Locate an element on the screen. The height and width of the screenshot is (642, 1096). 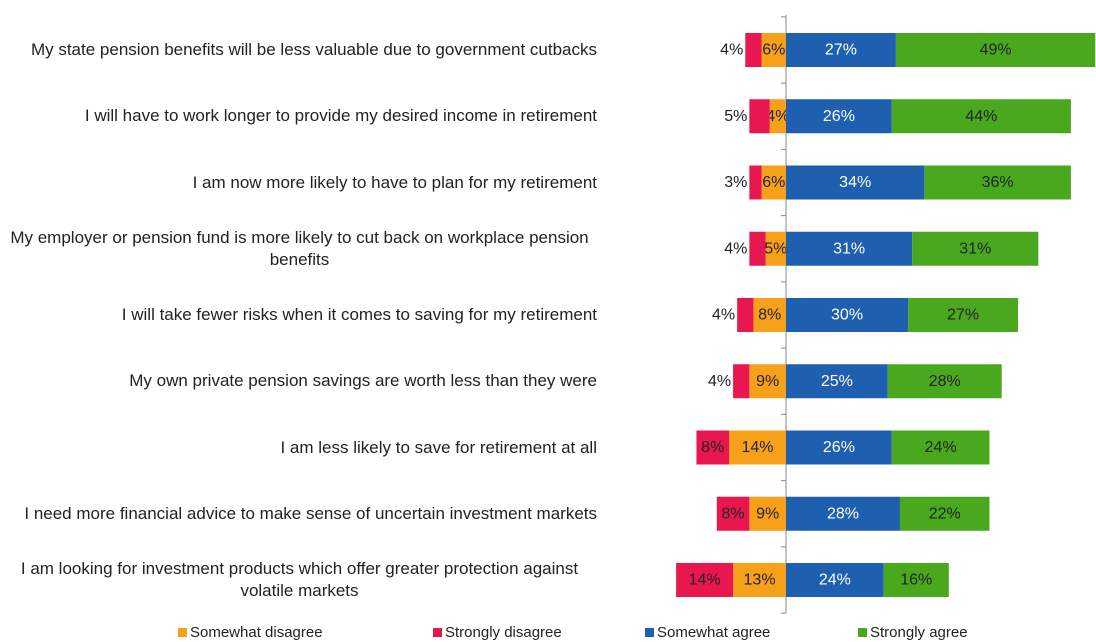
value-label: 44% is located at coordinates (981, 116).